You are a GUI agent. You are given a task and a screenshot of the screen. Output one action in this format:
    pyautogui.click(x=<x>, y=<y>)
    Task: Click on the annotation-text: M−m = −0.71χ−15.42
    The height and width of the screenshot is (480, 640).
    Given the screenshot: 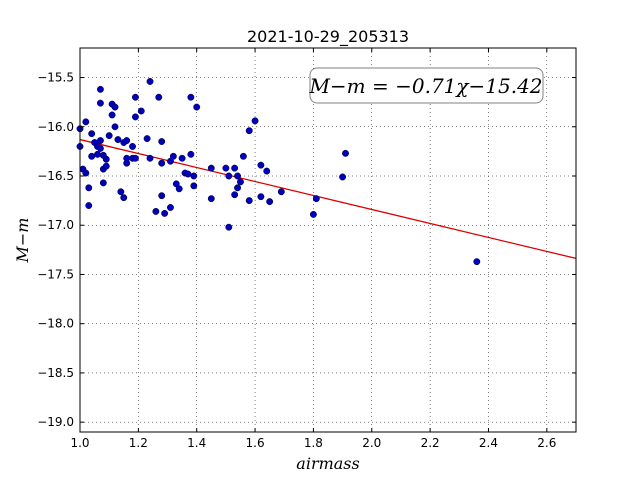 What is the action you would take?
    pyautogui.click(x=425, y=86)
    